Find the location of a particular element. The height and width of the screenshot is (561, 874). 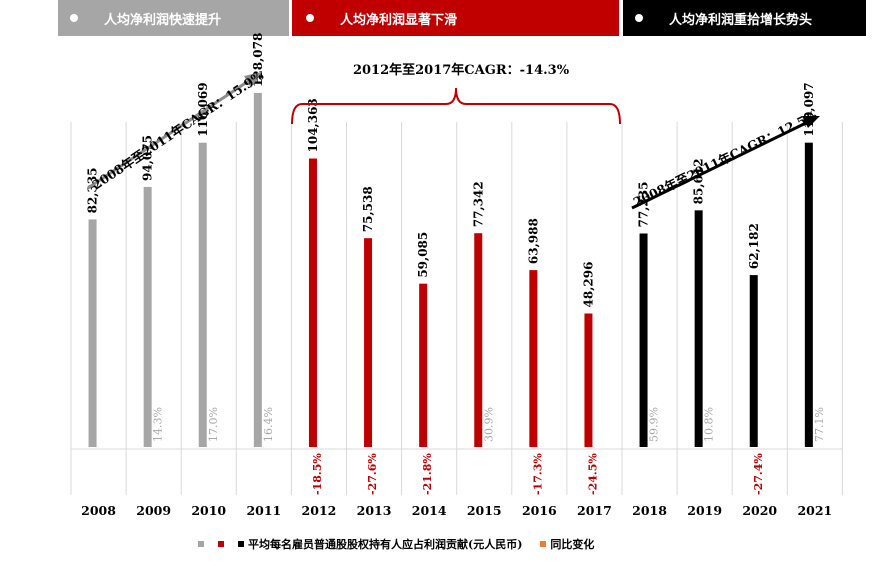

phase-banner-recovery: 人均净利润重拾增长势头 is located at coordinates (744, 18).